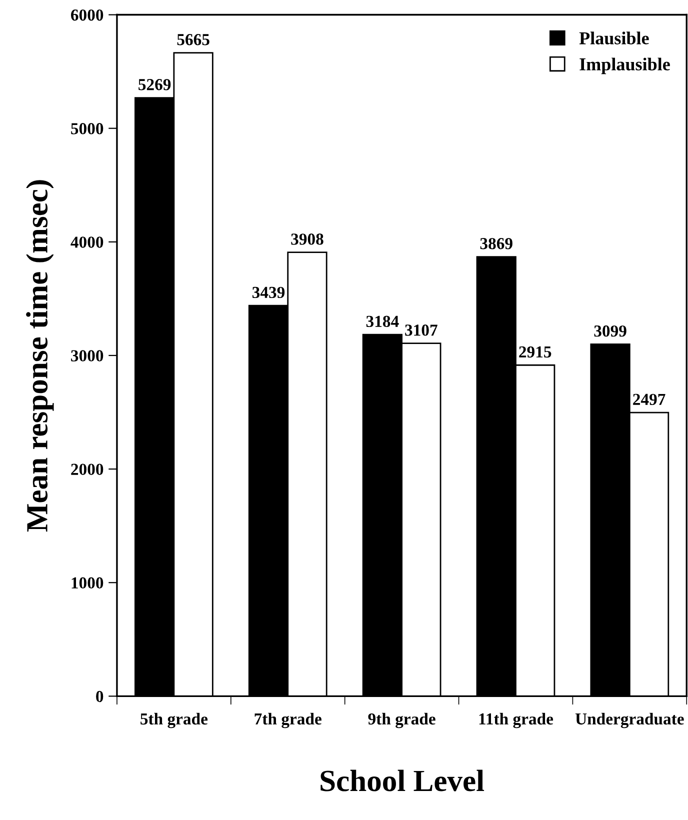  I want to click on data-label: 3107, so click(421, 330).